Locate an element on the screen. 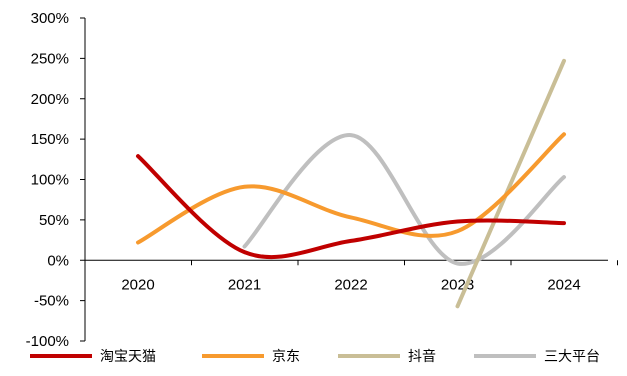 The height and width of the screenshot is (376, 627). legend: 淘宝天猫 京东 抖音 三大平台 is located at coordinates (315, 356).